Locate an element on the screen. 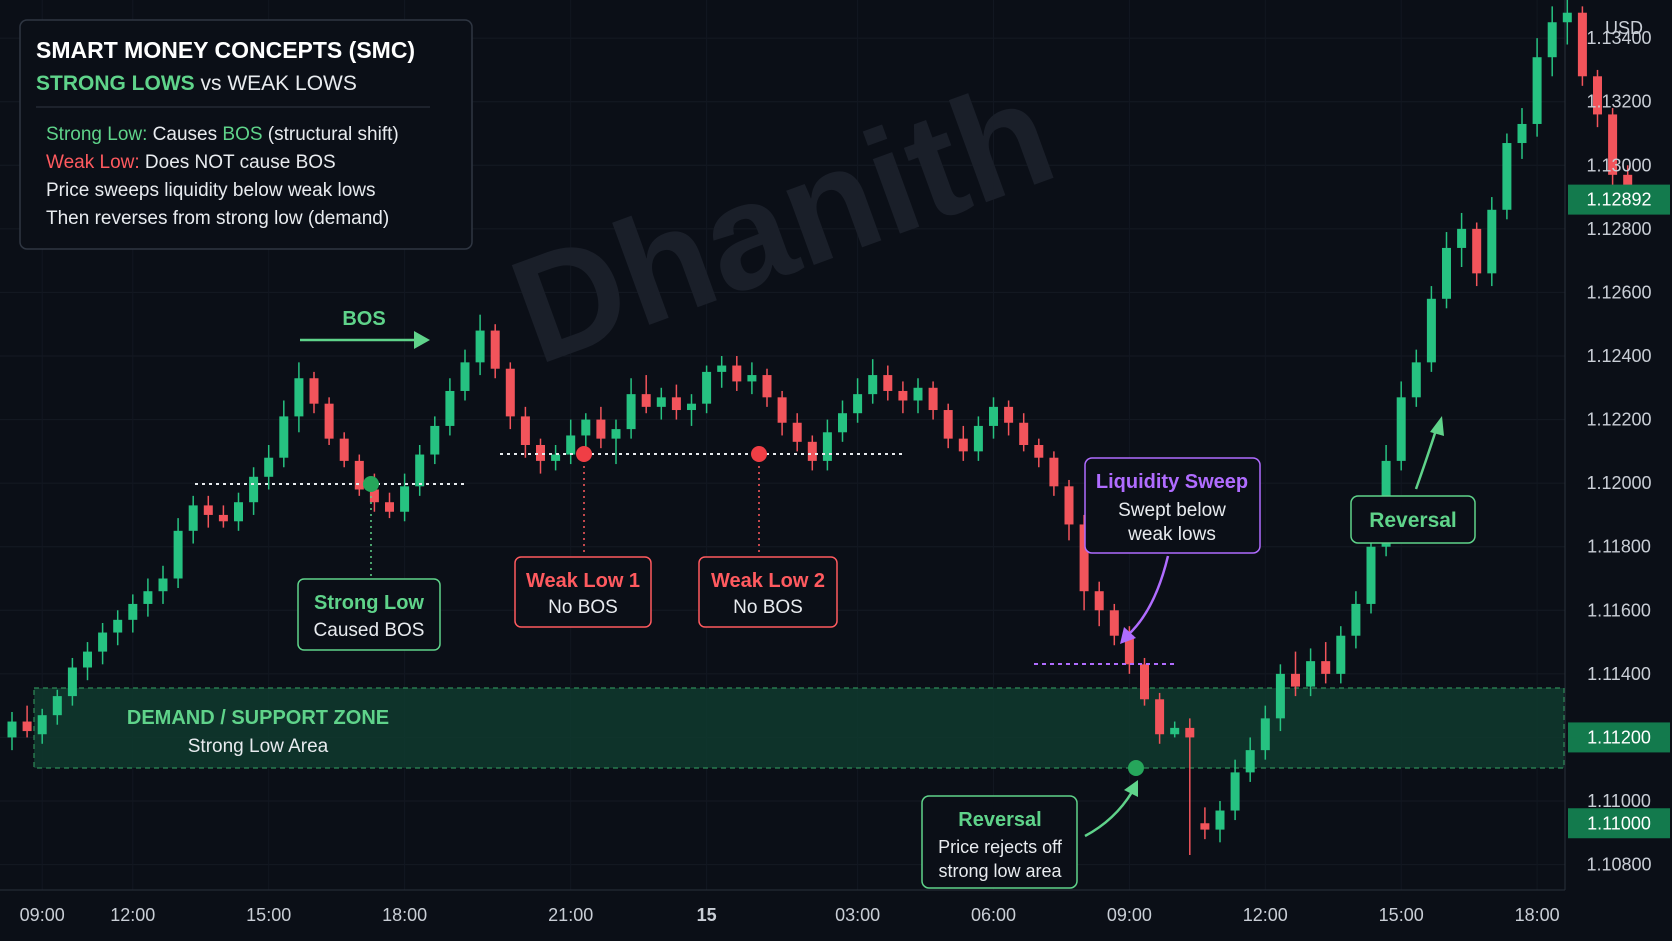  liquidity-sweep-line1: Swept below is located at coordinates (1172, 510).